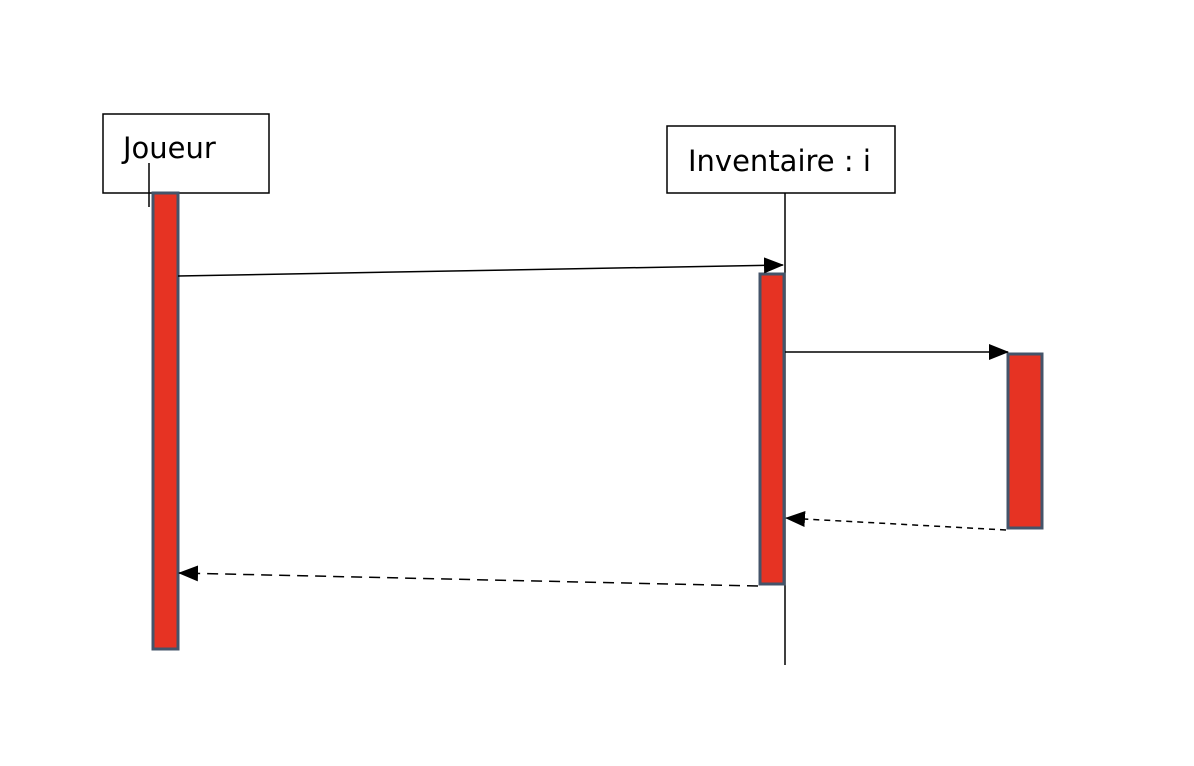 The image size is (1194, 766). What do you see at coordinates (168, 148) in the screenshot?
I see `participant-label-joueur: Joueur` at bounding box center [168, 148].